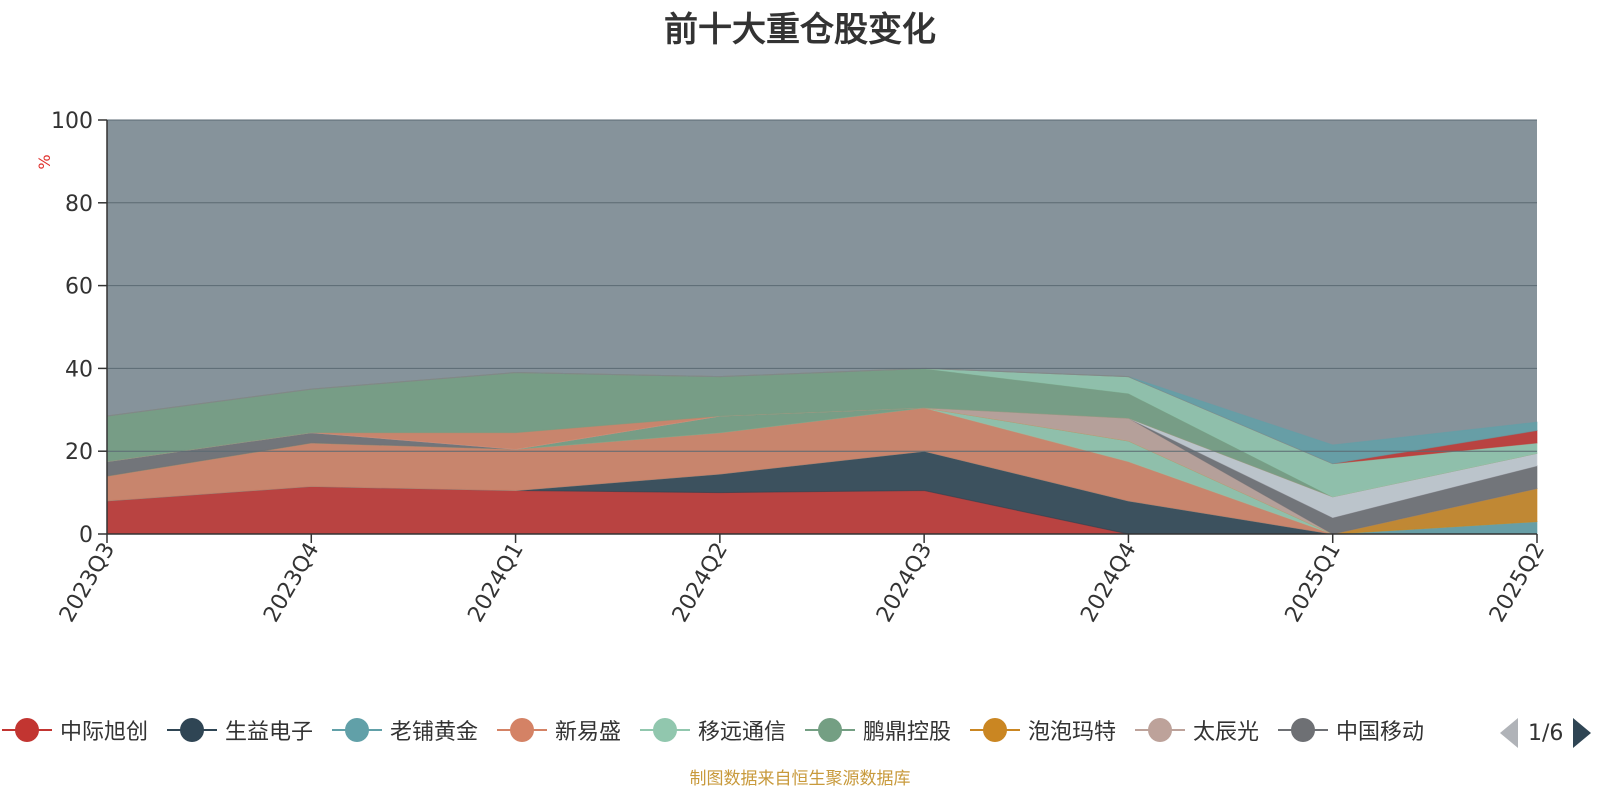 The height and width of the screenshot is (800, 1600). I want to click on y-tick-label: 20, so click(79, 452).